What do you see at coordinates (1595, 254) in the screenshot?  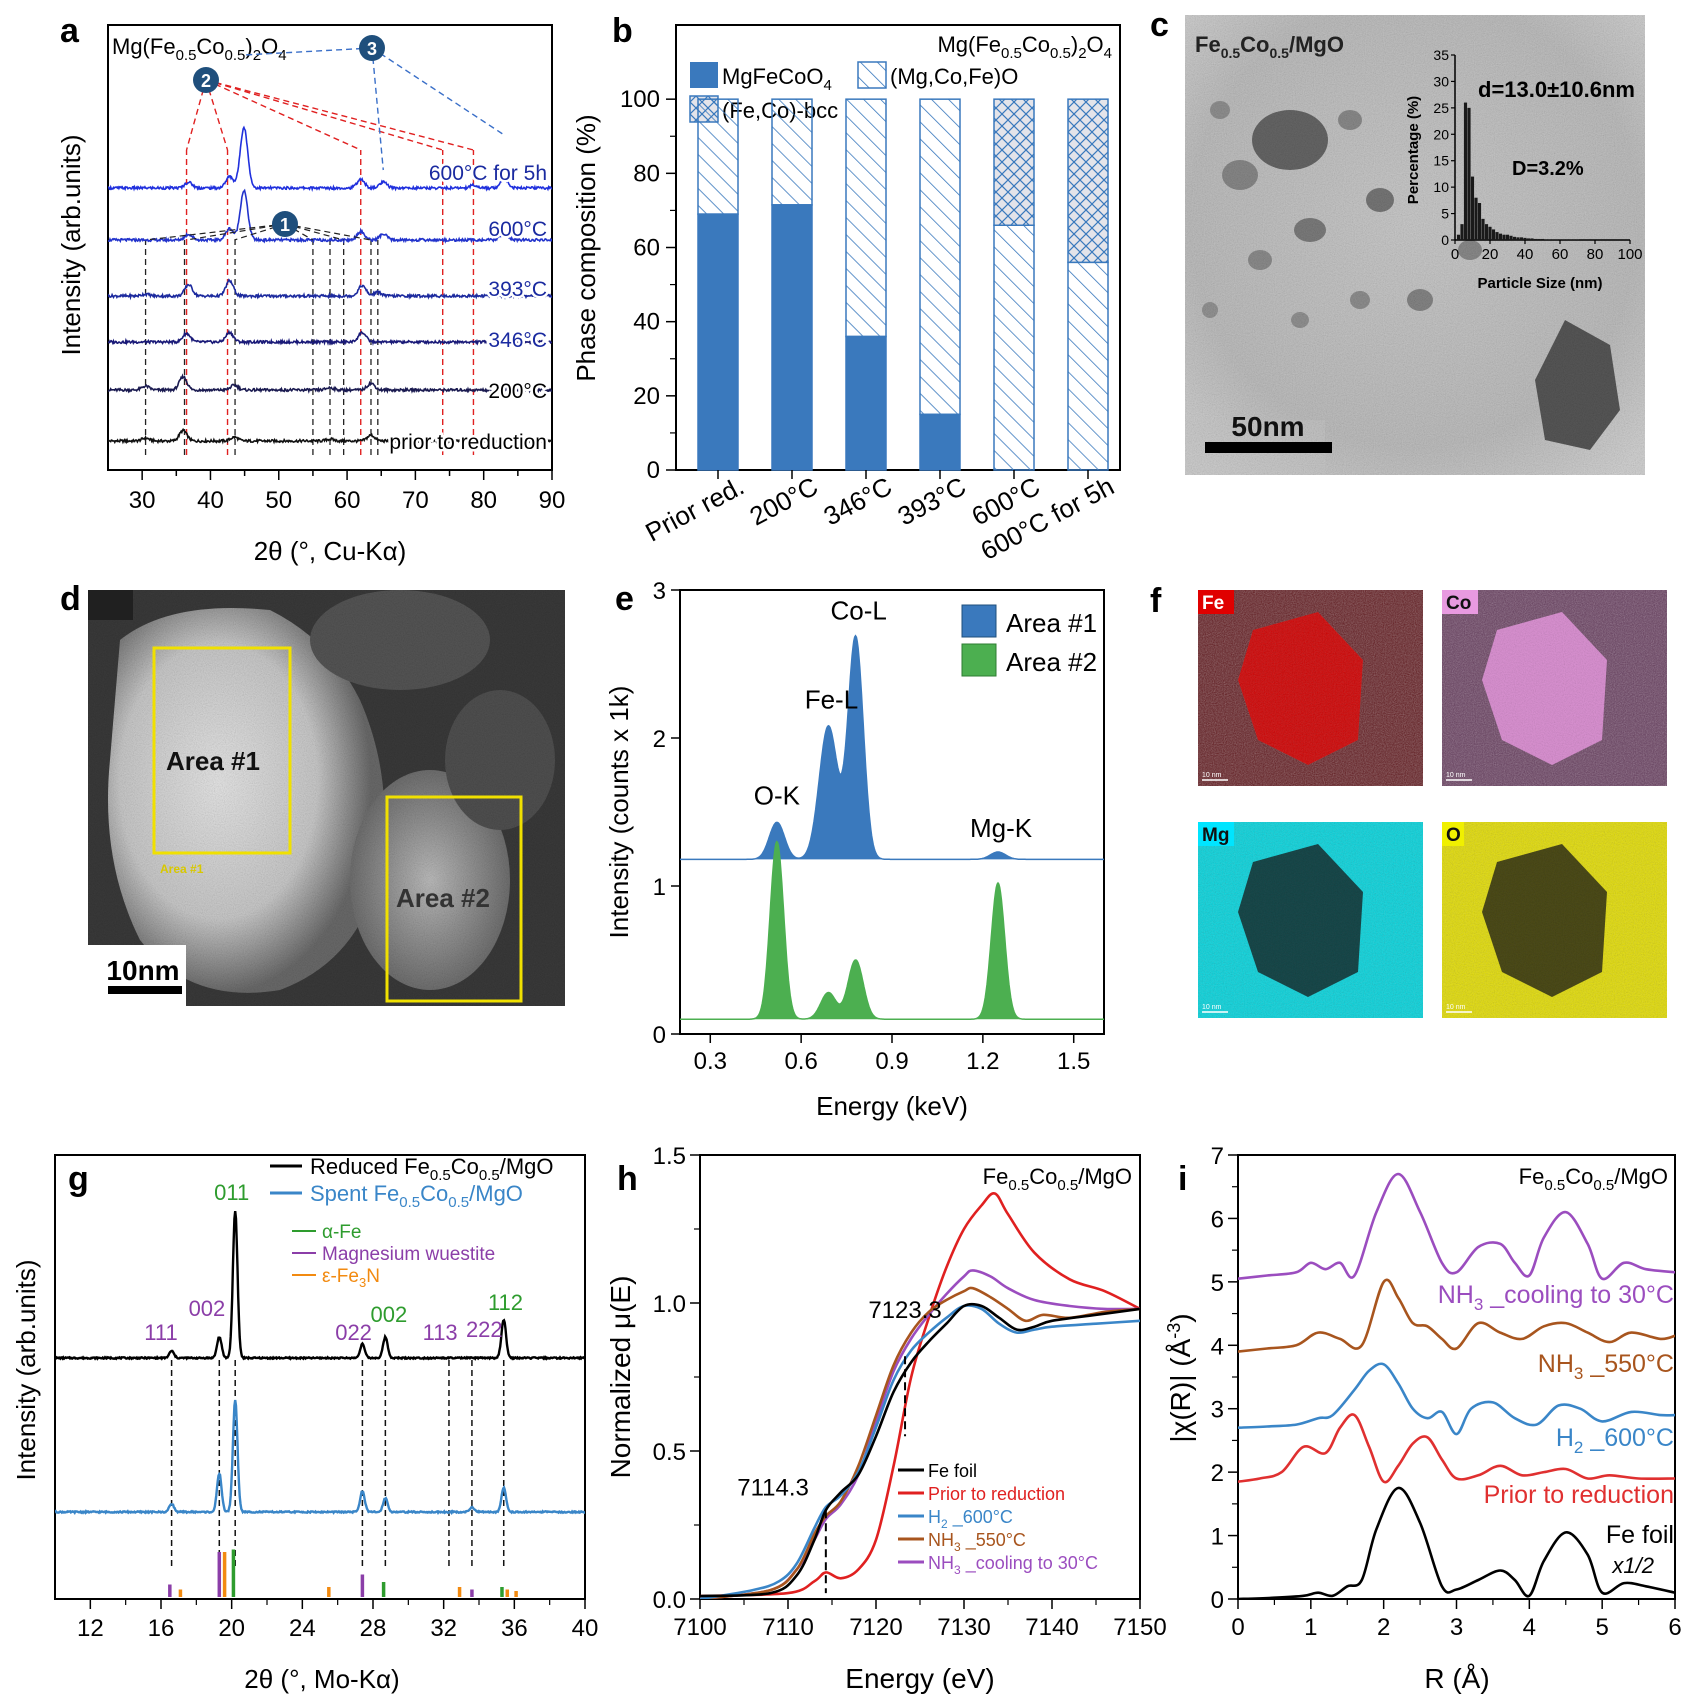 I see `inset-xtick-label-4: 80` at bounding box center [1595, 254].